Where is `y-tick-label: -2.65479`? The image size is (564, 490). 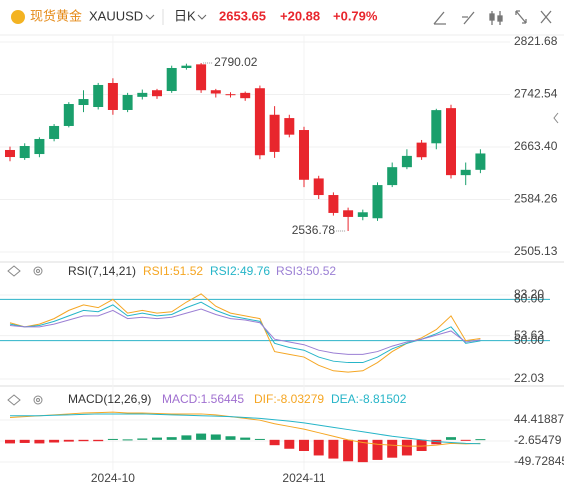
y-tick-label: -2.65479 is located at coordinates (538, 440).